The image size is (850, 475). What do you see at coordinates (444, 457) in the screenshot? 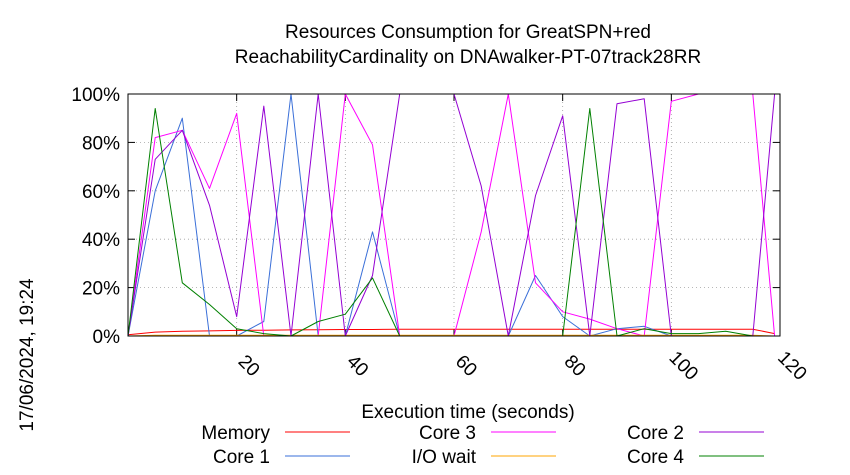
I see `legend-label-i-o-wait: I/O wait` at bounding box center [444, 457].